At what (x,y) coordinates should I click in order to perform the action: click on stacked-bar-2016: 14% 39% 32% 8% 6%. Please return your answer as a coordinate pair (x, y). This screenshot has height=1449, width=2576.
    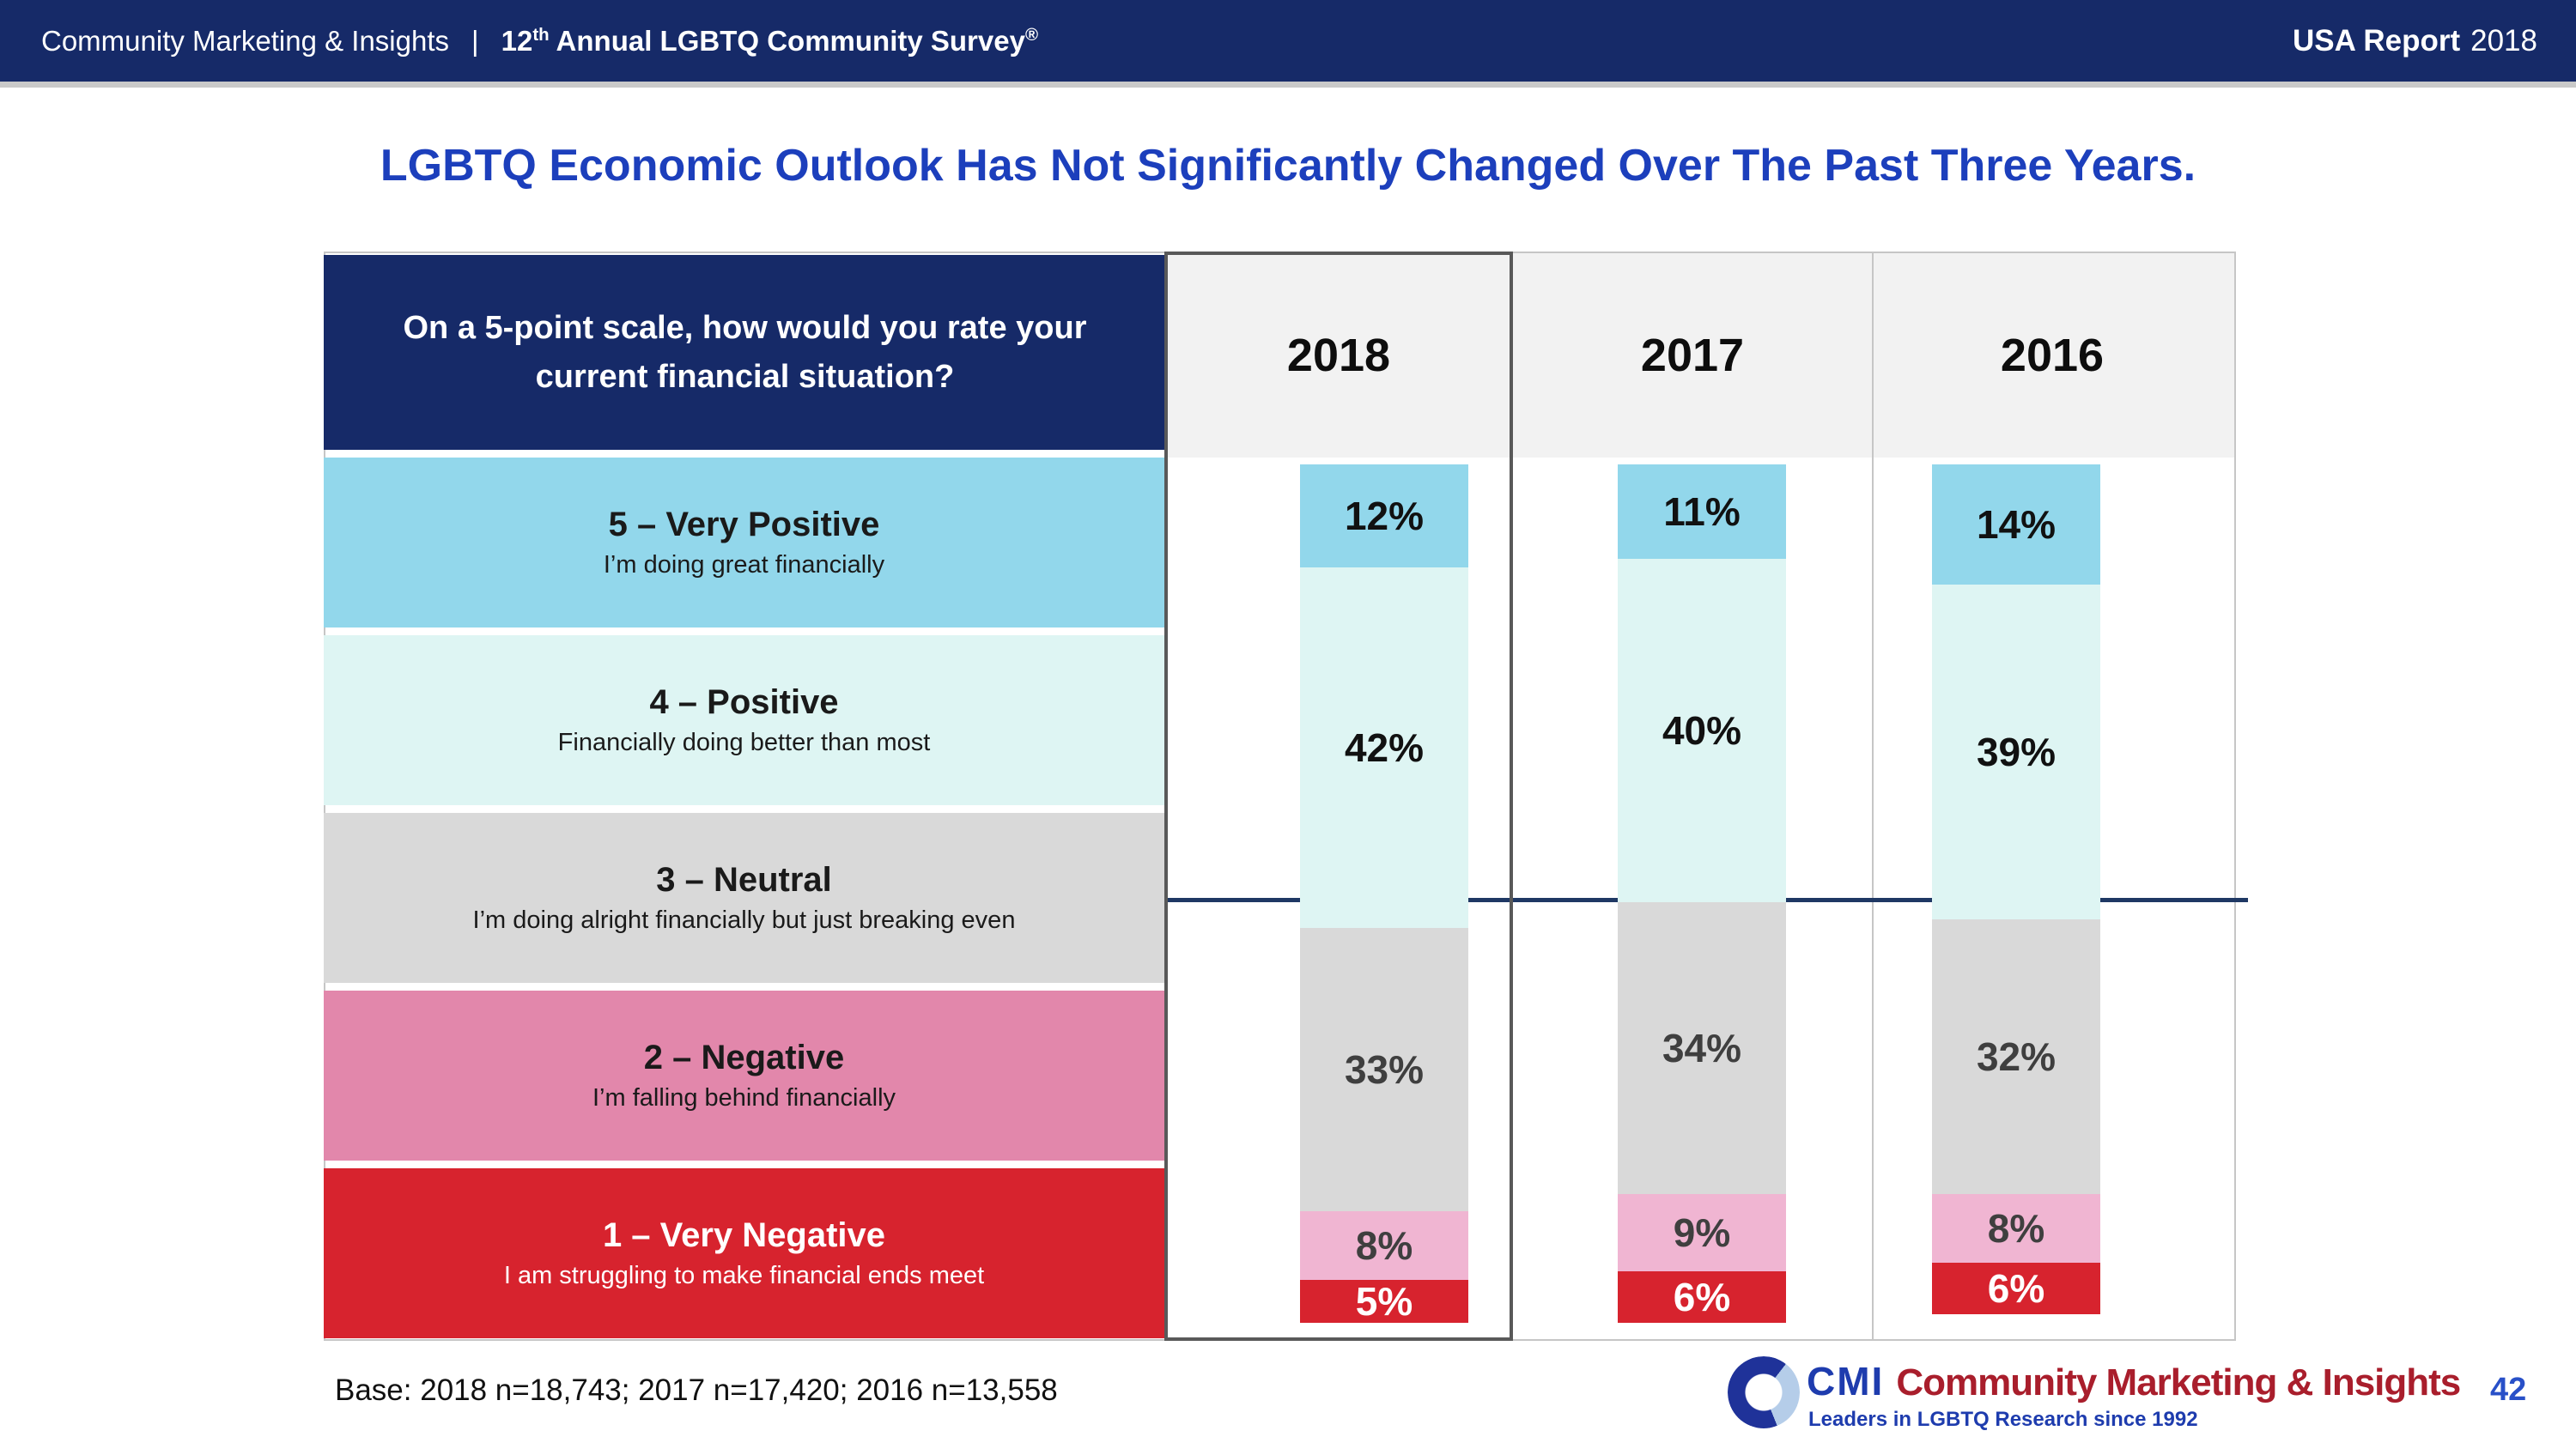
    Looking at the image, I should click on (2016, 889).